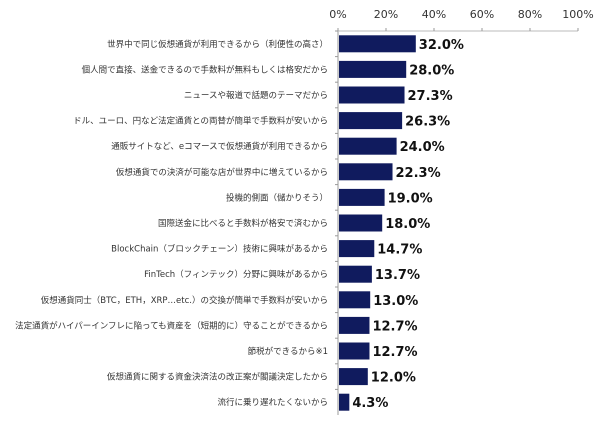 This screenshot has height=433, width=600. What do you see at coordinates (272, 402) in the screenshot?
I see `category-label: 流行に乗り遅れたくないから` at bounding box center [272, 402].